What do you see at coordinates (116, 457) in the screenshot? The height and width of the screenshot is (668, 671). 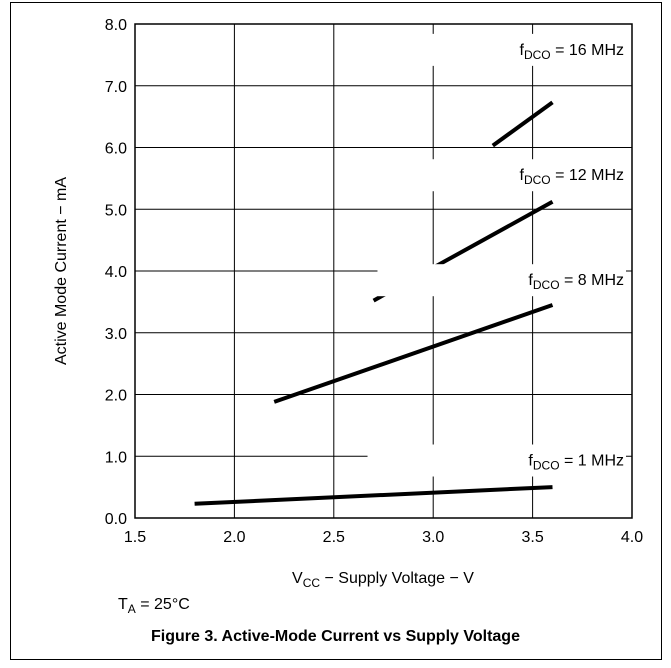 I see `y-tick-label: 1.0` at bounding box center [116, 457].